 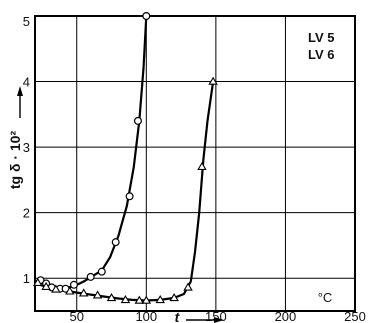 What do you see at coordinates (26, 21) in the screenshot?
I see `y-tick-label: 5` at bounding box center [26, 21].